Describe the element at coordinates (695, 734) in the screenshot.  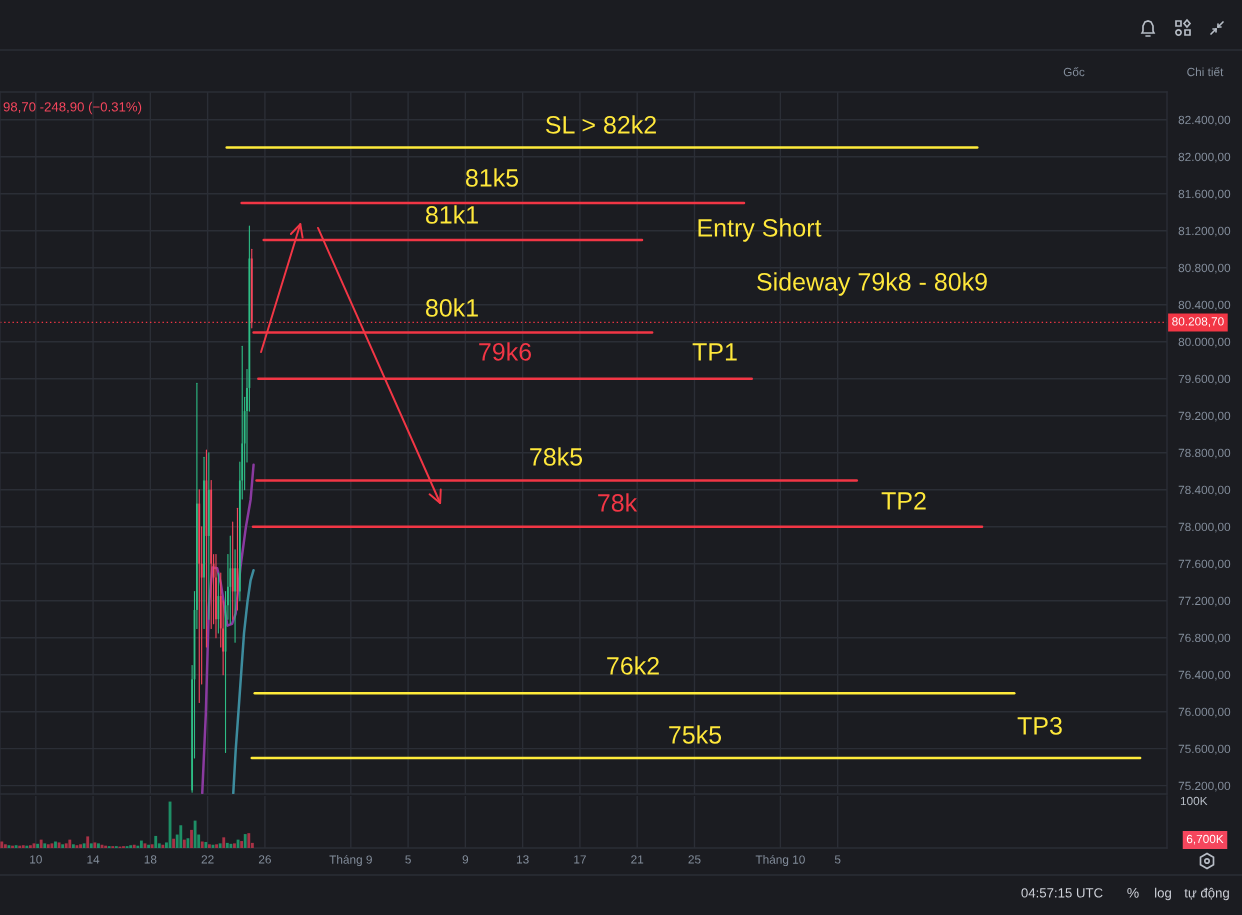
I see `annotation: 75k5` at that location.